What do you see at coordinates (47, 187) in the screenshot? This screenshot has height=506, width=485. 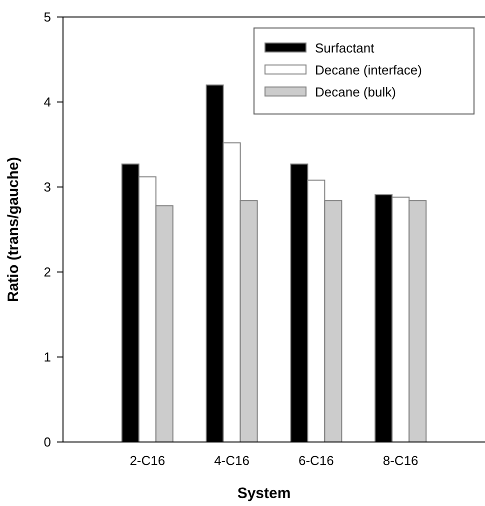 I see `y-tick-label: 3` at bounding box center [47, 187].